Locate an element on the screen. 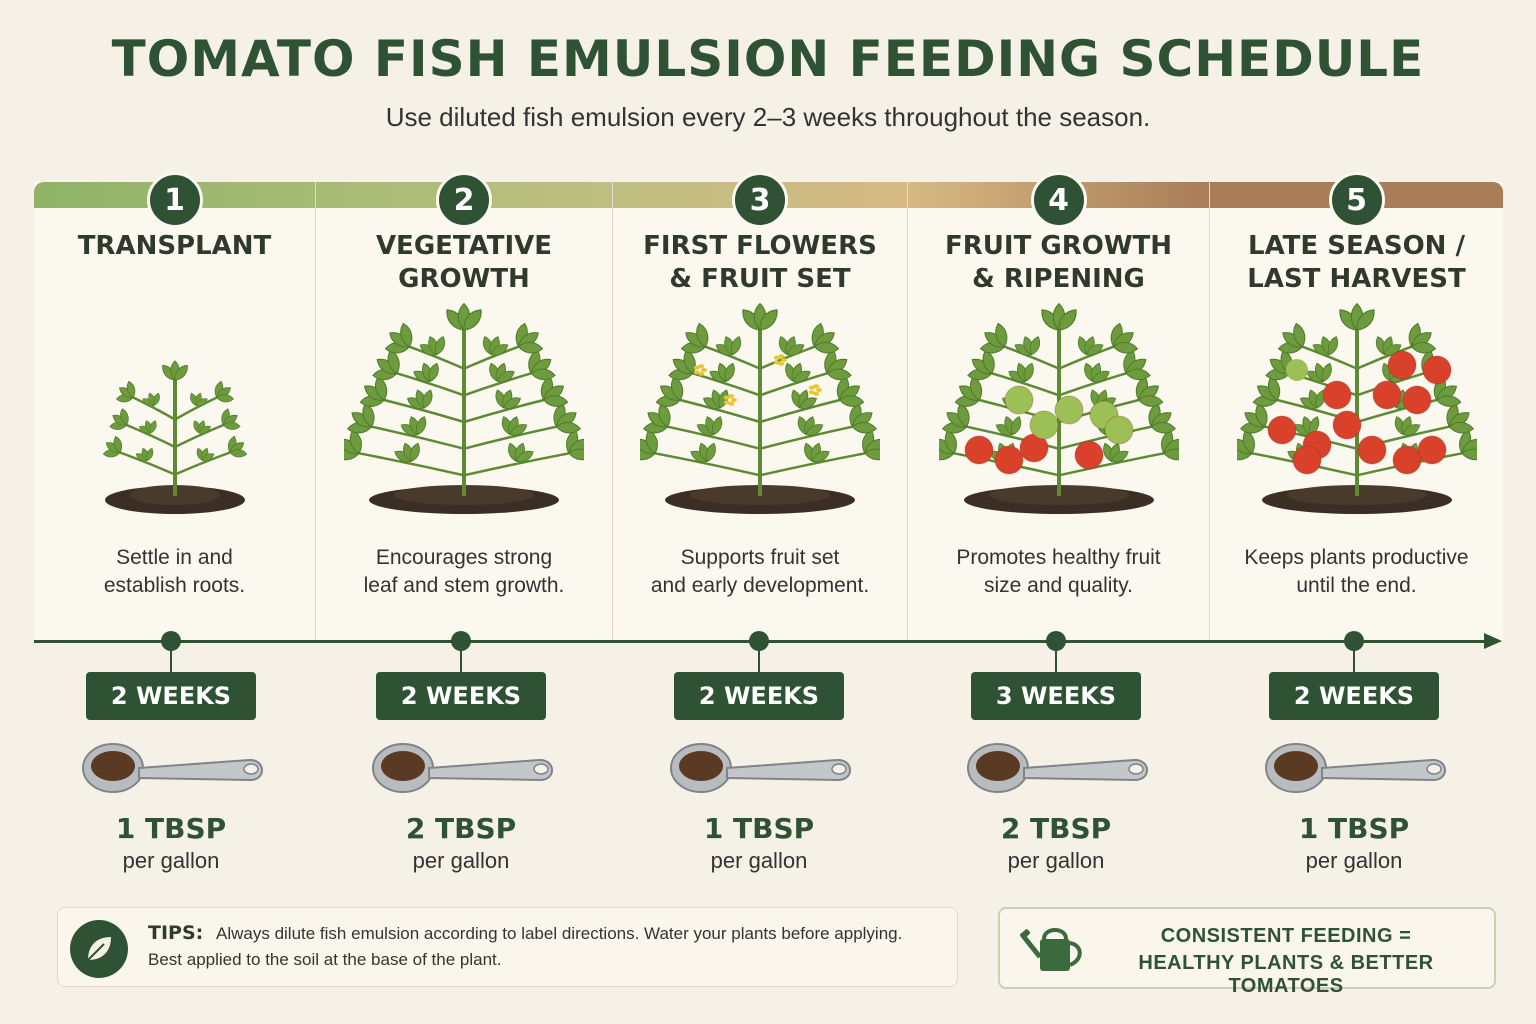  feeding-column-5: 2 WEEKS 1 TBSP per gallon is located at coordinates (1354, 755).